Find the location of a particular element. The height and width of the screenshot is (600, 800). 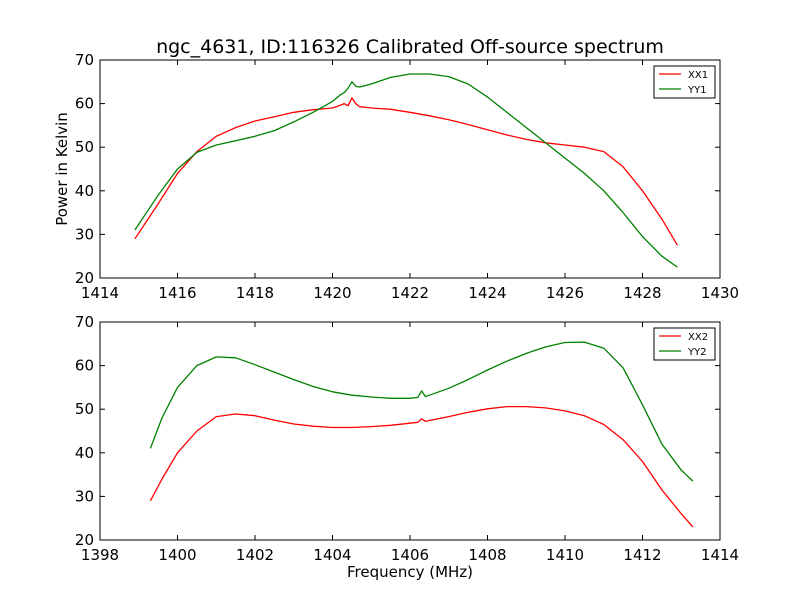

legend-label-yy1: YY1 is located at coordinates (697, 90).